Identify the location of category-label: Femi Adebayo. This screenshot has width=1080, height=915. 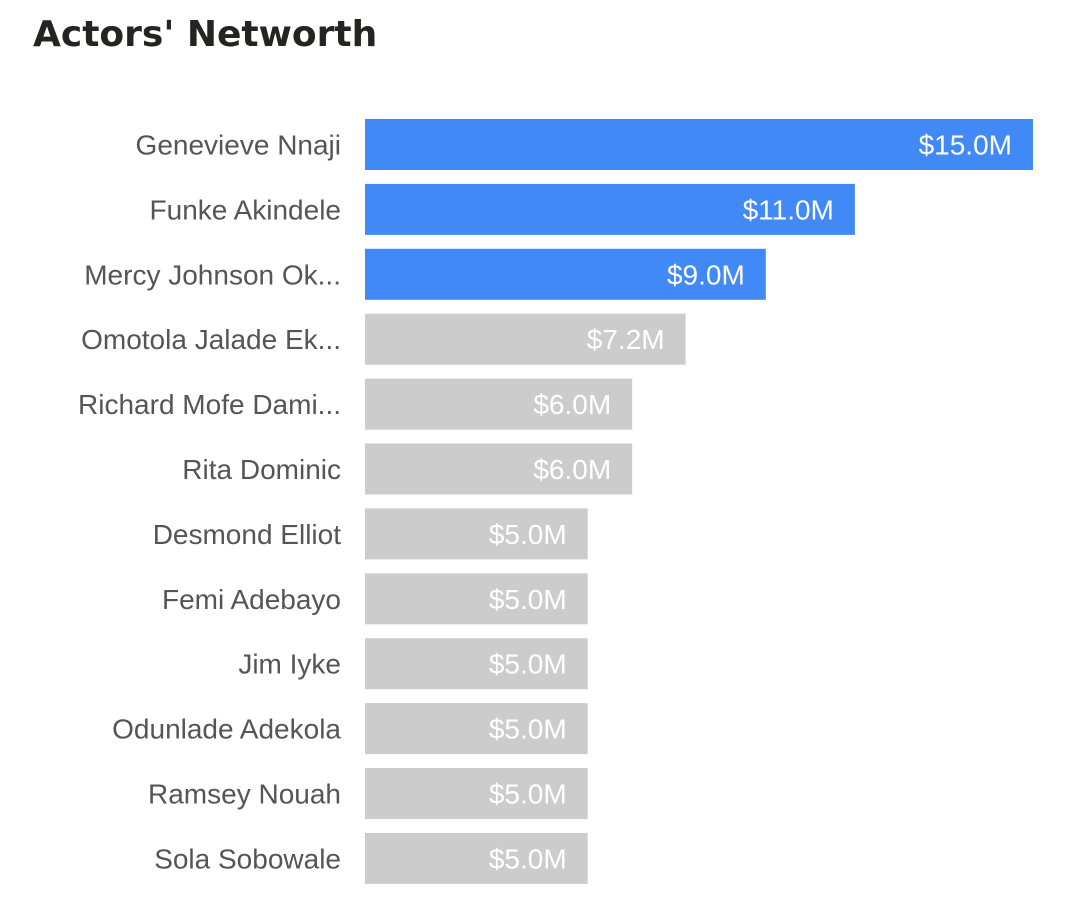
(251, 599).